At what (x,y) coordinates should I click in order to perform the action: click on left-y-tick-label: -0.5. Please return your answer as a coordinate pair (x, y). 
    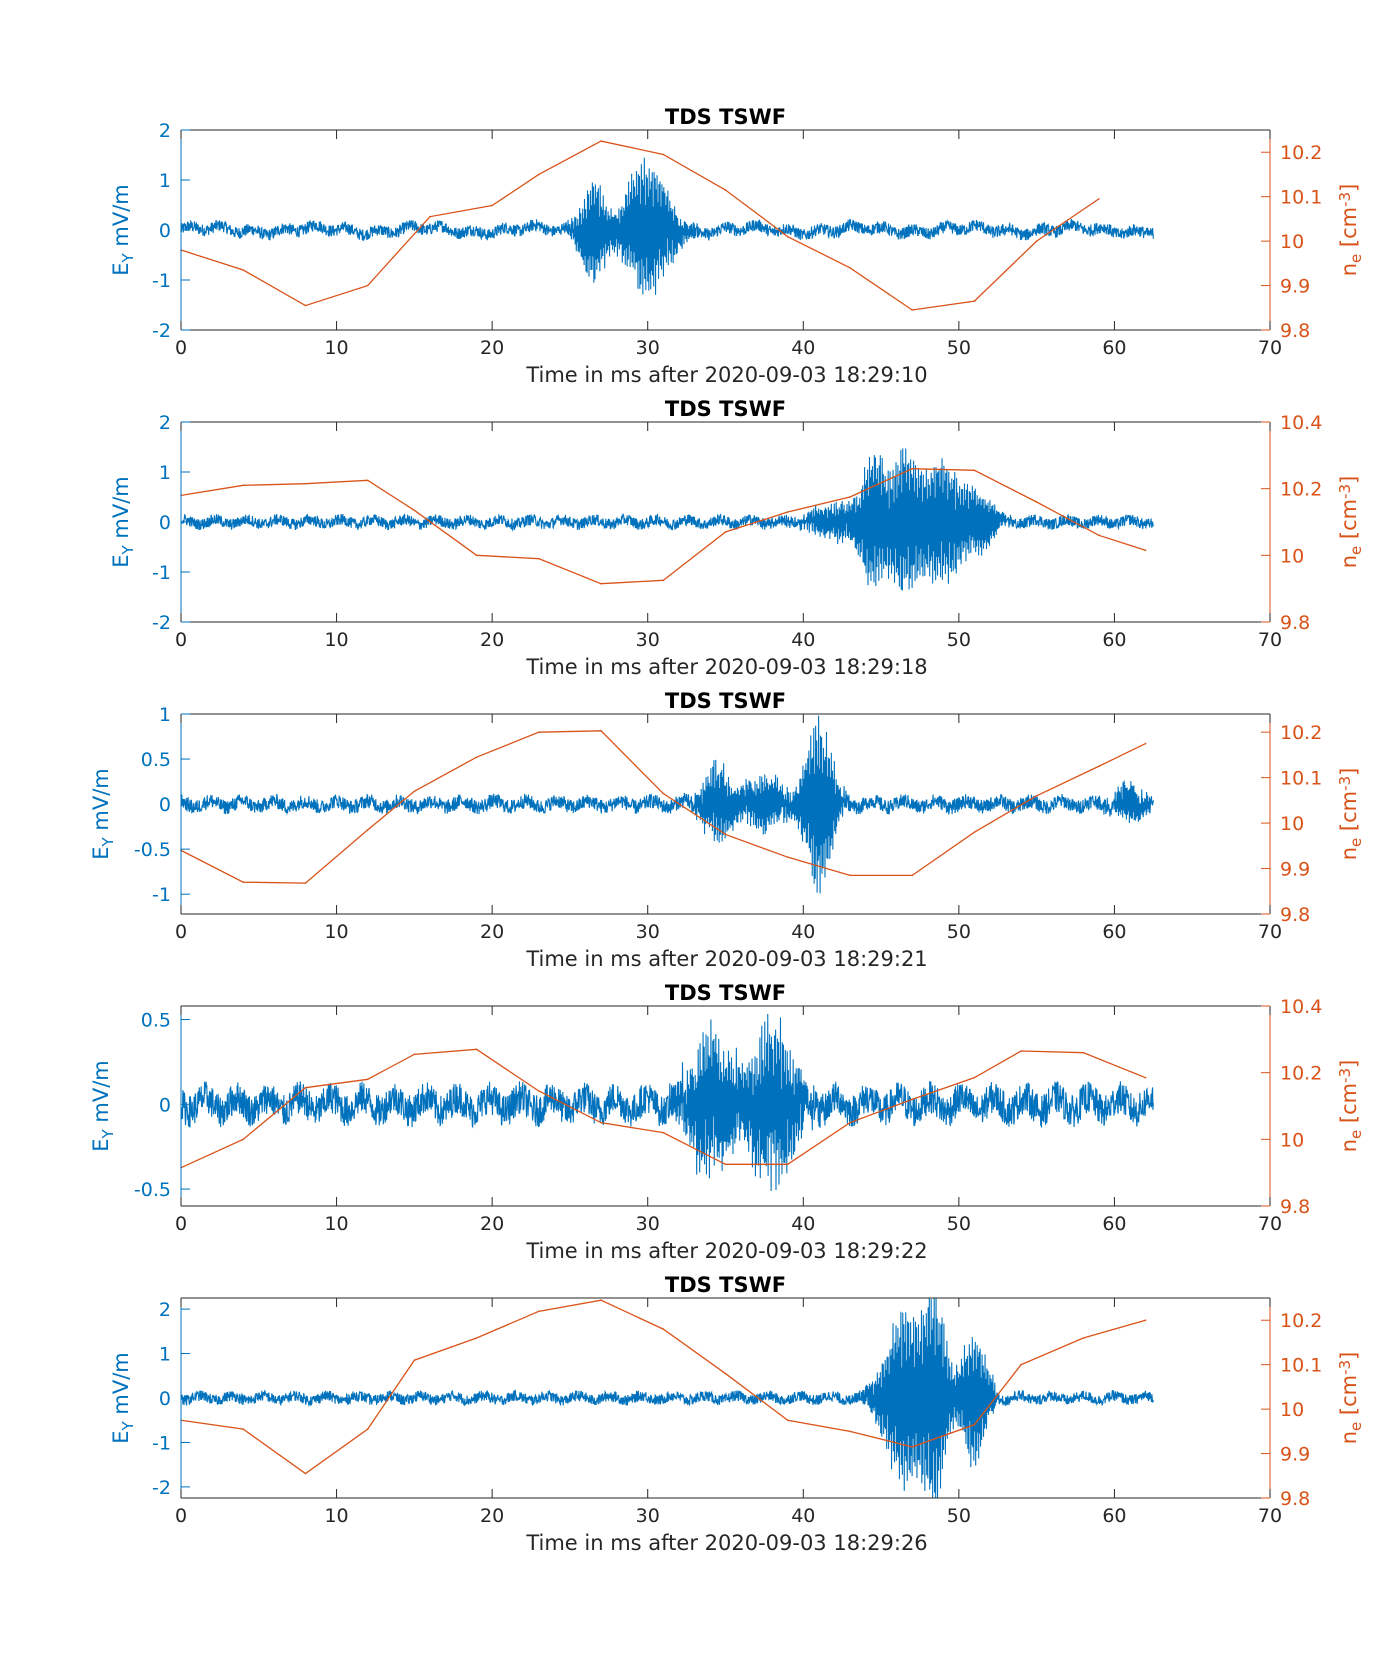
    Looking at the image, I should click on (152, 1190).